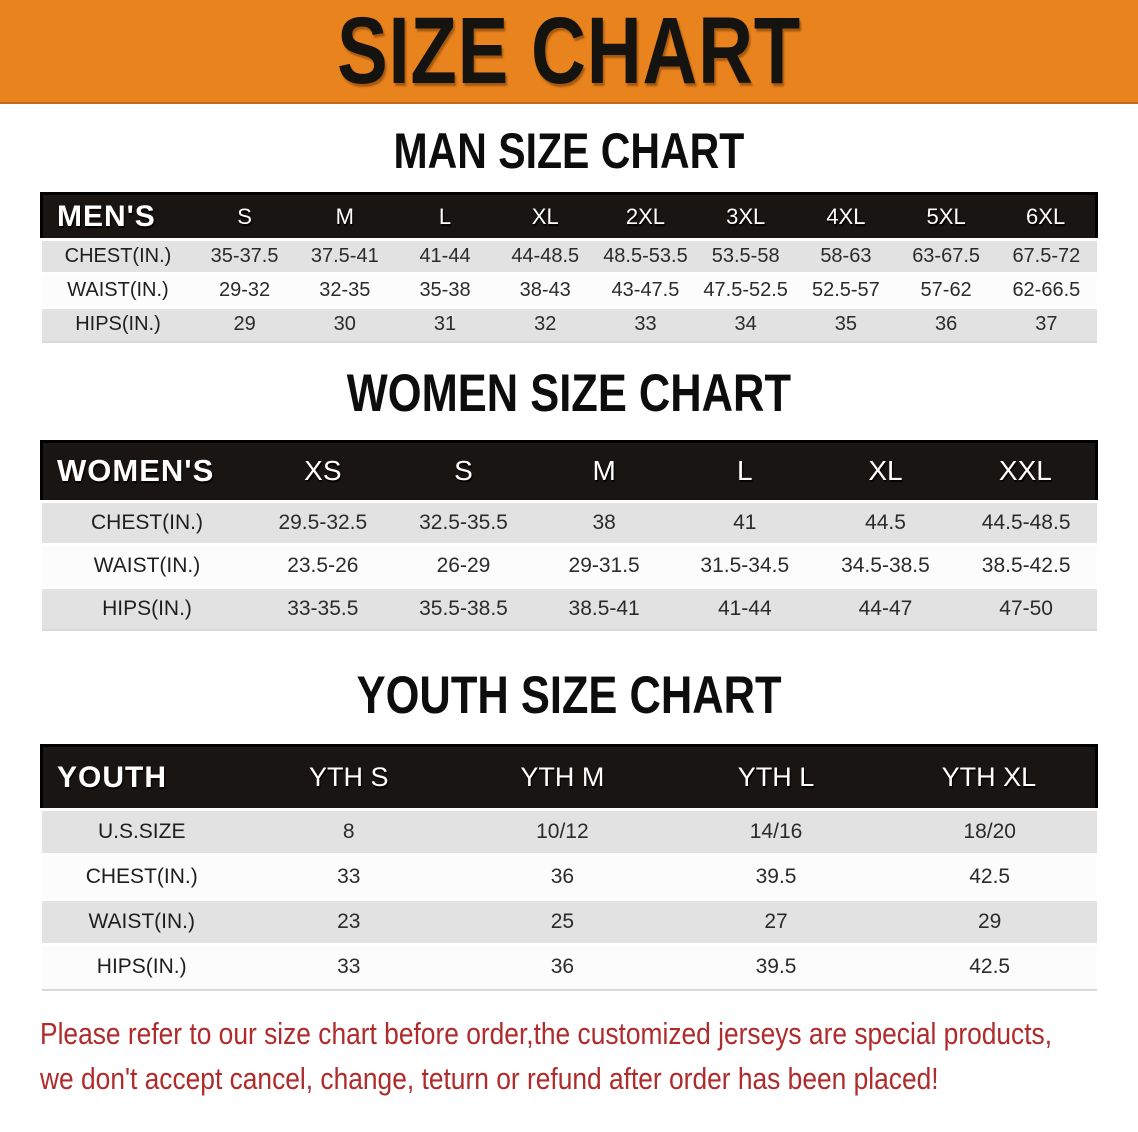  Describe the element at coordinates (344, 290) in the screenshot. I see `size-value: 32-35` at that location.